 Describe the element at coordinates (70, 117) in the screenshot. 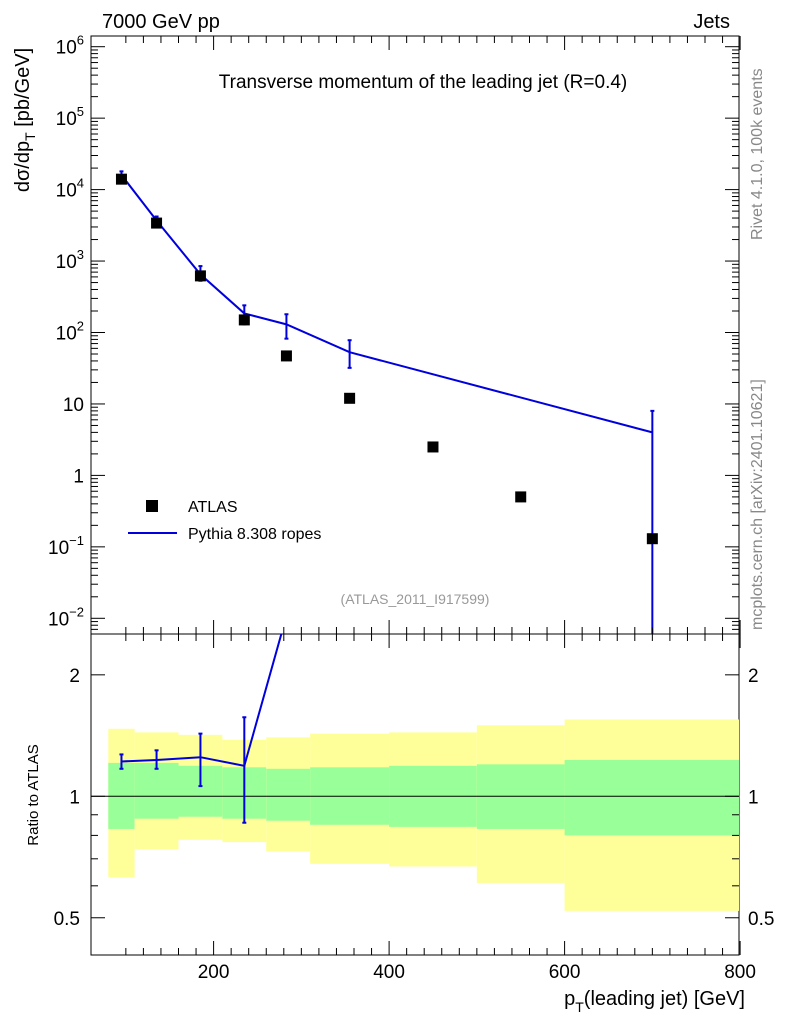

I see `y-tick-label-7: 10⁵` at that location.